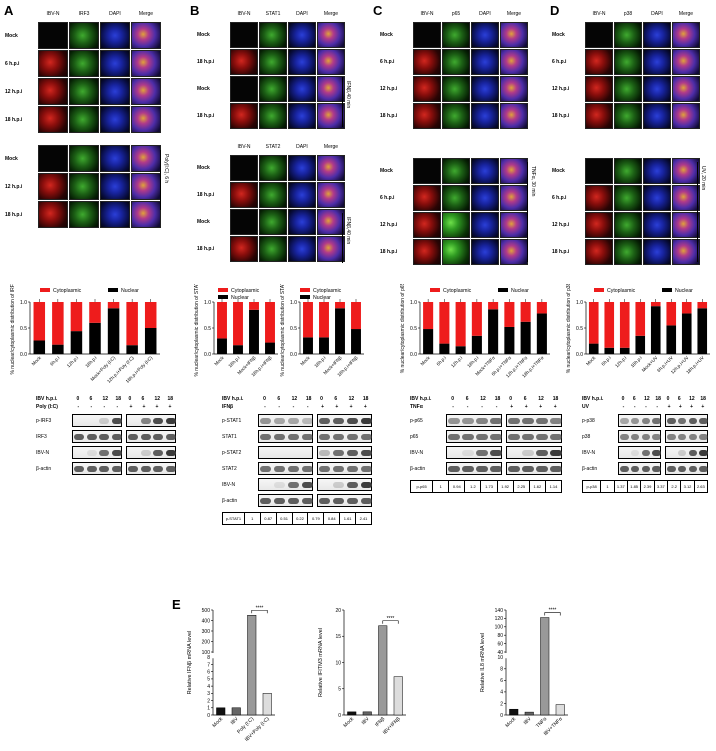 Image resolution: width=716 pixels, height=751 pixels. What do you see at coordinates (593, 399) in the screenshot?
I see `blot-D-hdr1: IBV h.p.i.` at bounding box center [593, 399].